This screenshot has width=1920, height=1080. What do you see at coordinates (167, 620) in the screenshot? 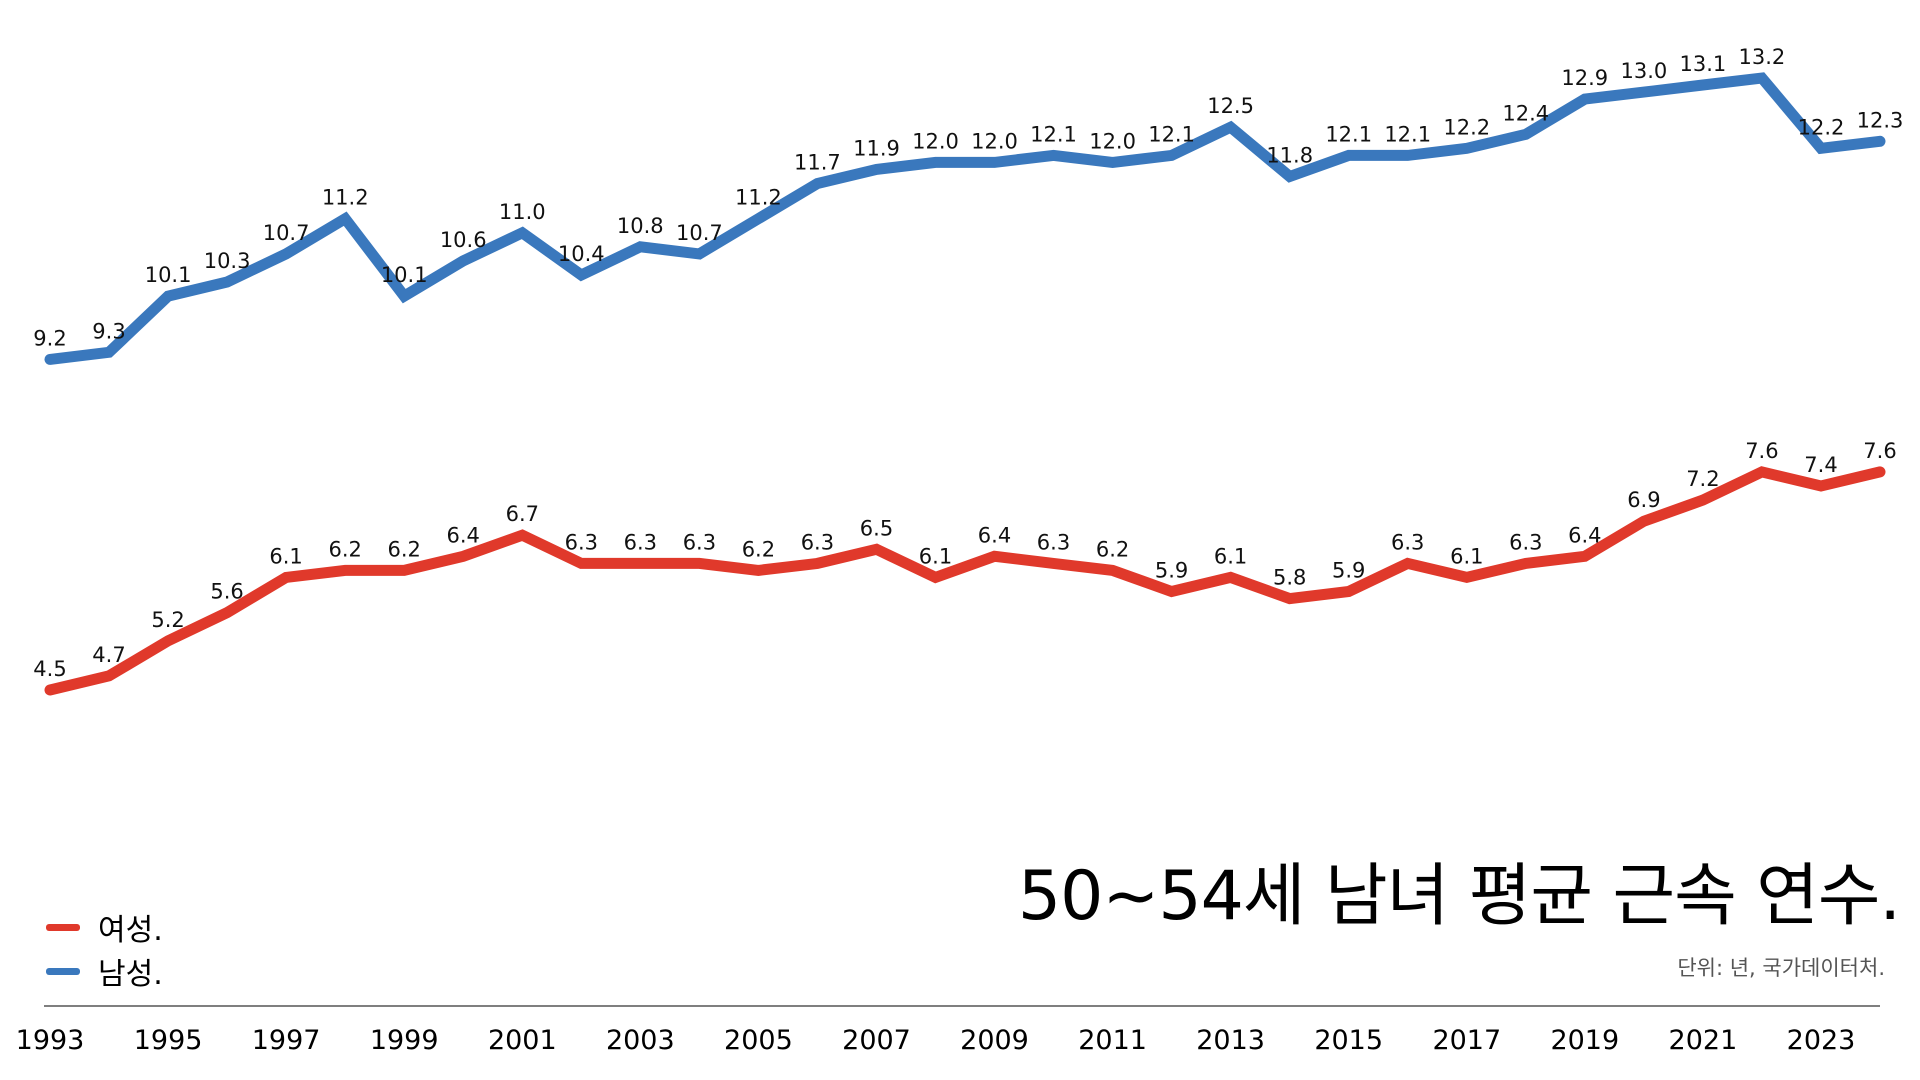
I see `data-label-female-1995: 5.2` at bounding box center [167, 620].